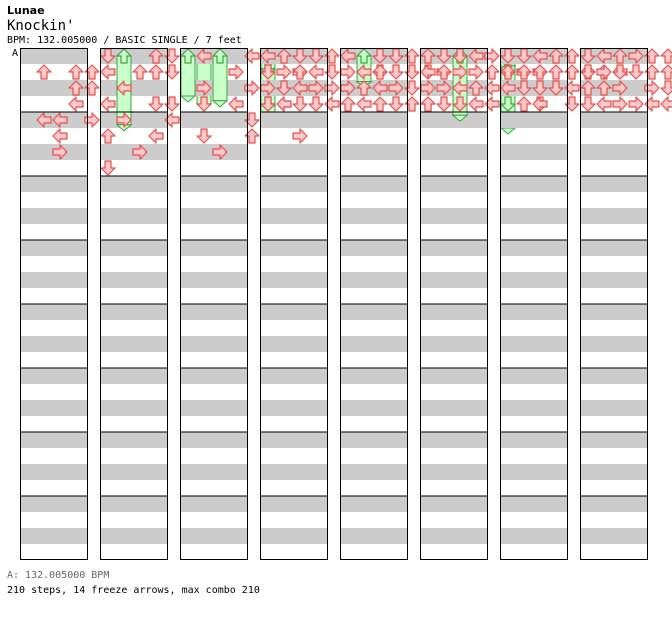  Describe the element at coordinates (508, 104) in the screenshot. I see `freeze-arrow-head` at that location.